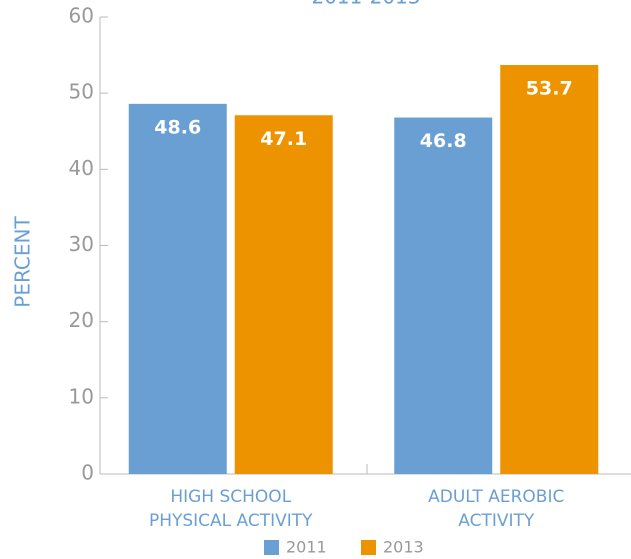  Describe the element at coordinates (177, 127) in the screenshot. I see `value-label: 48.6` at that location.